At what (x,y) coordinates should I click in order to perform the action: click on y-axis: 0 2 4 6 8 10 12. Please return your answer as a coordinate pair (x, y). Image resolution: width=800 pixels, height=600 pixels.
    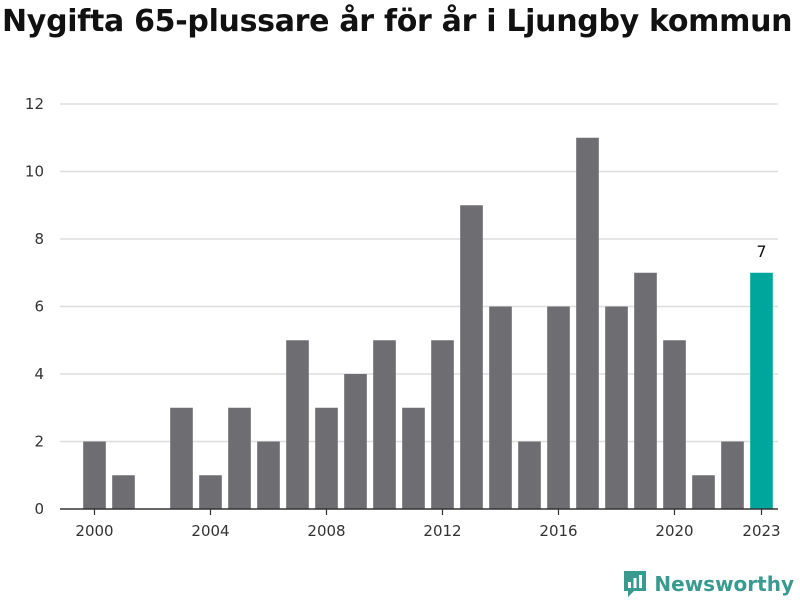
    Looking at the image, I should click on (34, 306).